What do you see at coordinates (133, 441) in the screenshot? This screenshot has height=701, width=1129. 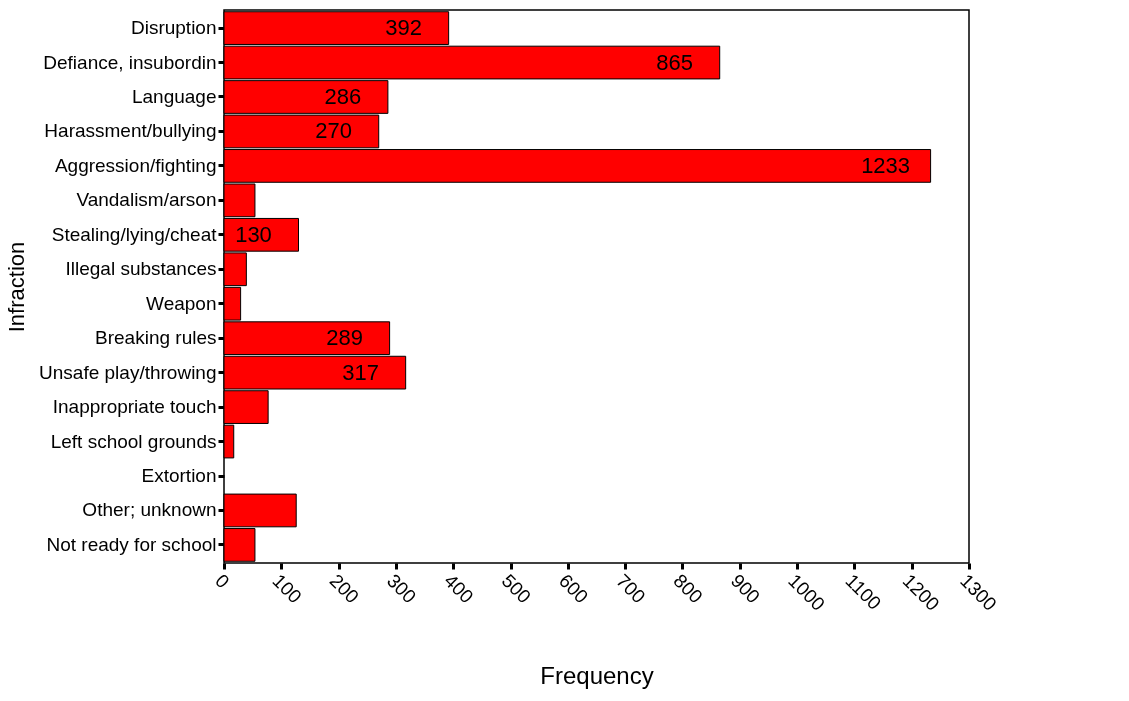 I see `y-tick-label: Left school grounds` at bounding box center [133, 441].